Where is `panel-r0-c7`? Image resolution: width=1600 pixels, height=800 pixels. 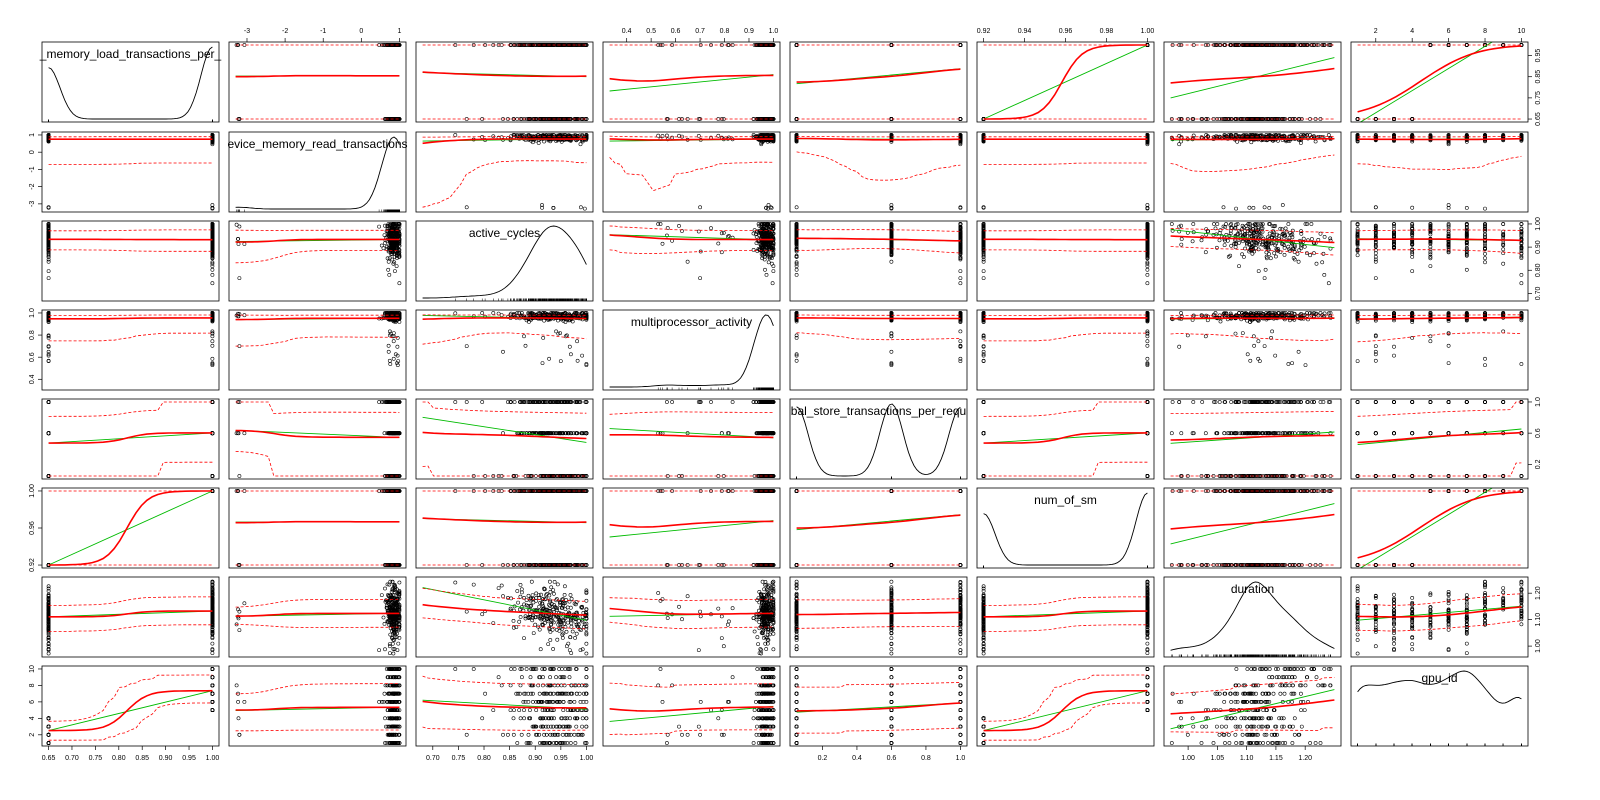
panel-r0-c7 is located at coordinates (1439, 82).